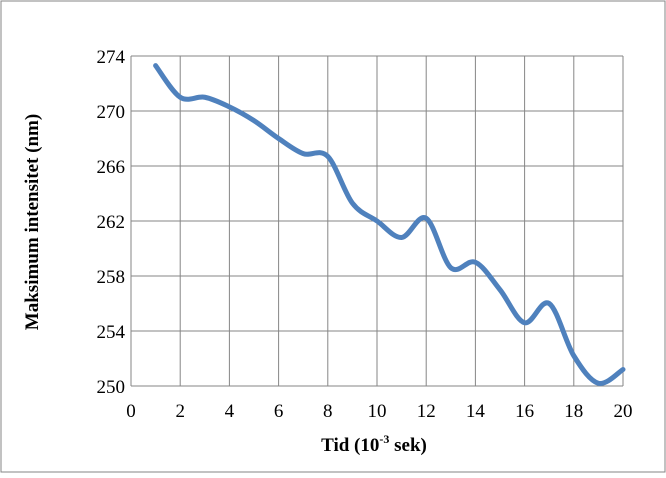 Image resolution: width=666 pixels, height=478 pixels. Describe the element at coordinates (111, 57) in the screenshot. I see `y-tick-label: 274` at that location.